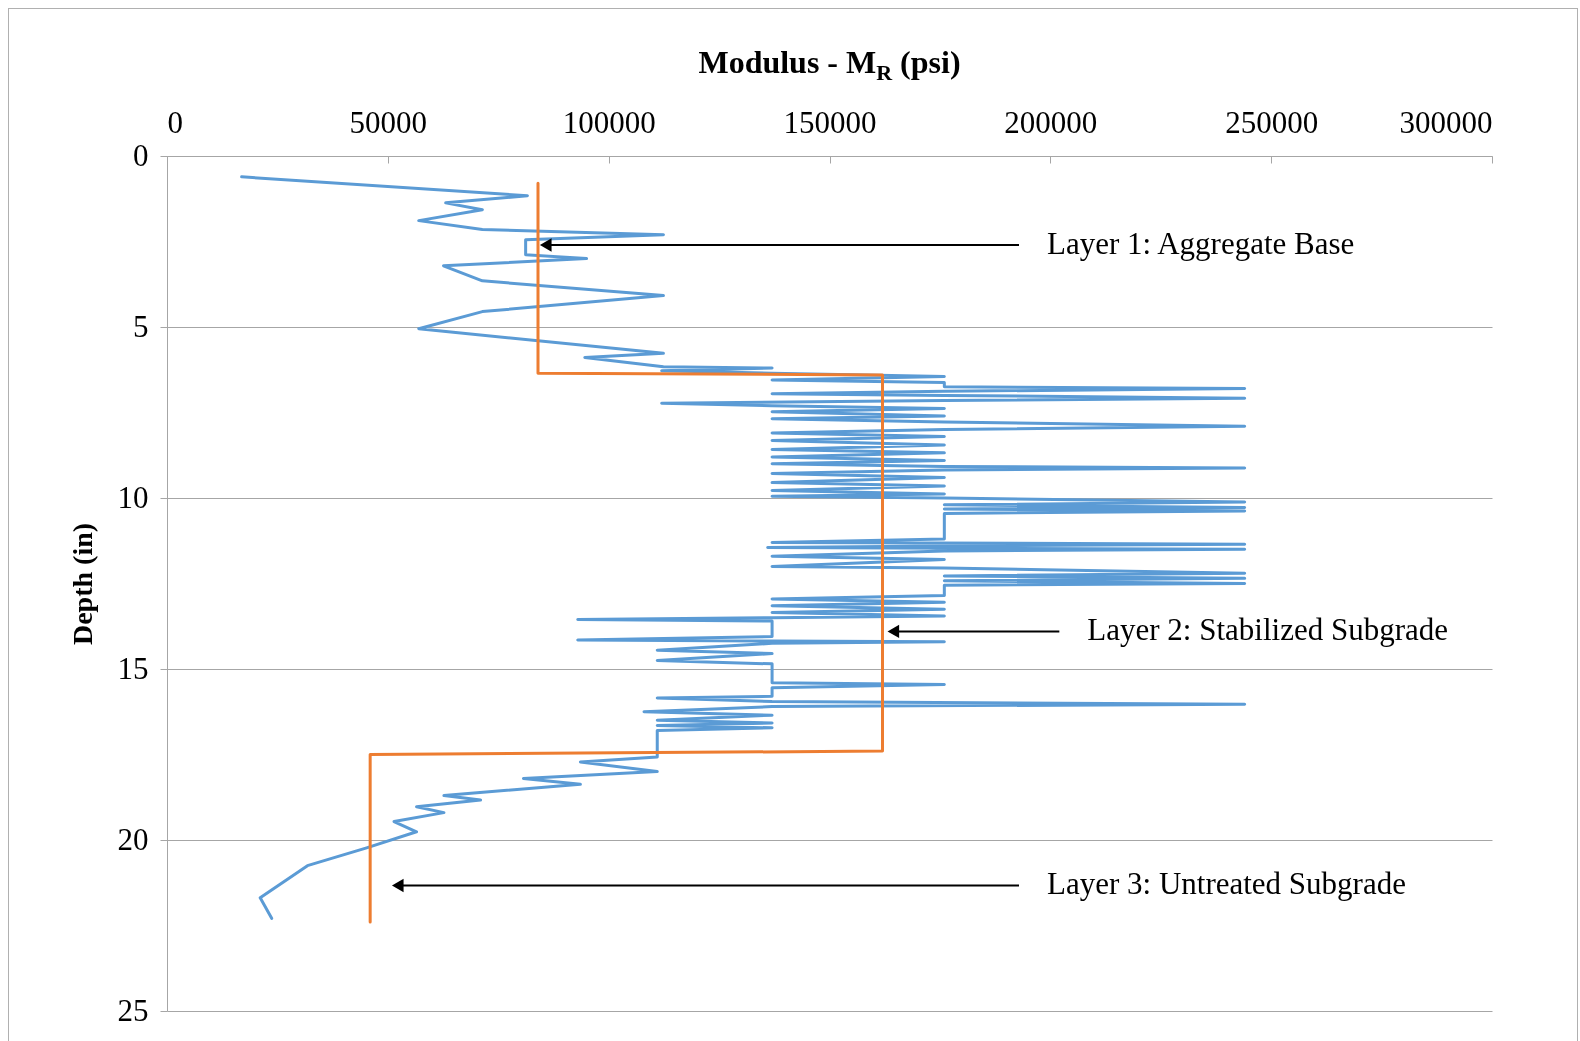 Image resolution: width=1580 pixels, height=1041 pixels. Describe the element at coordinates (388, 122) in the screenshot. I see `x-tick-label: 50000` at that location.